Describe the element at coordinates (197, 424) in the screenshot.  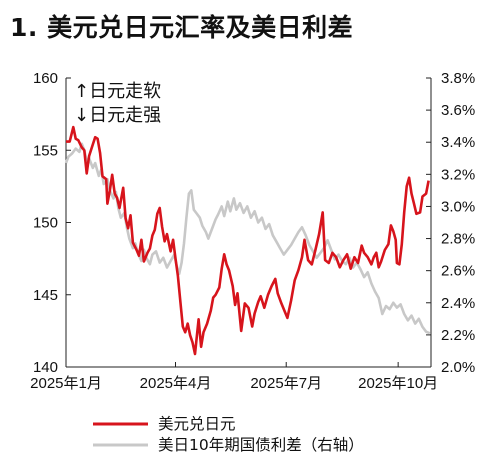
I see `legend-label: 美元兑日元` at that location.